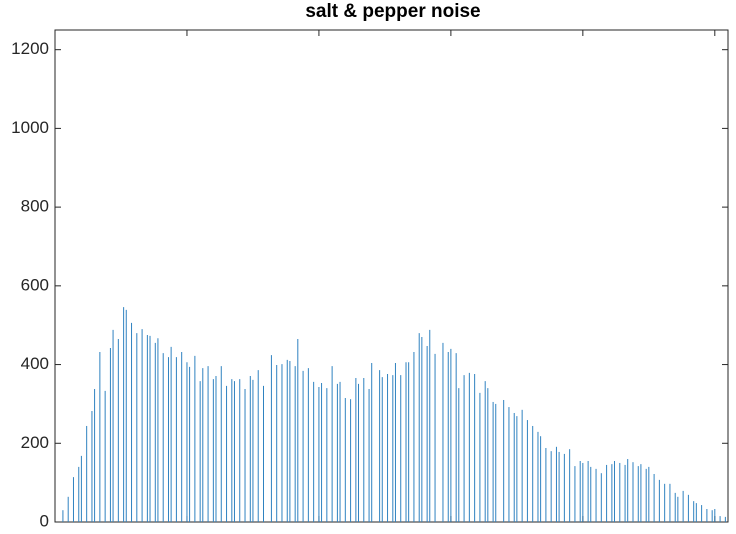 This screenshot has height=534, width=736. I want to click on y-tick-label: 1000, so click(30, 127).